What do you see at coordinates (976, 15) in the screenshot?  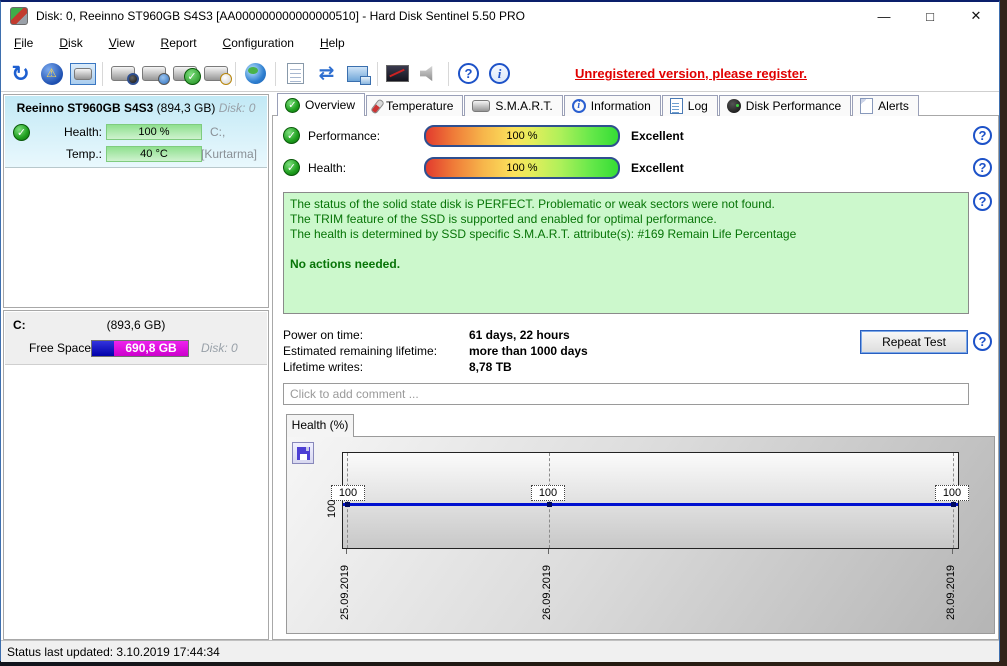 I see `close-button: ✕` at bounding box center [976, 15].